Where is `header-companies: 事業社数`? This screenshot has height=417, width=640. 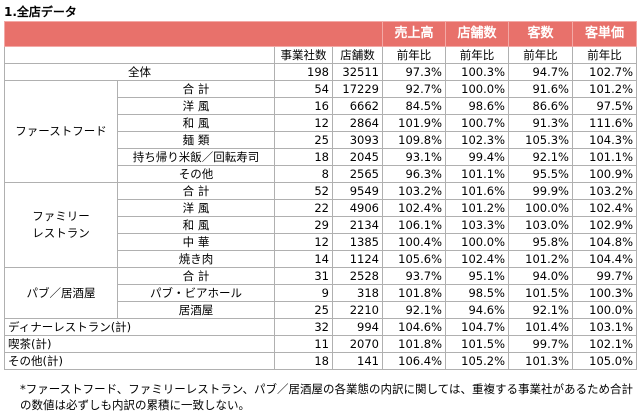 header-companies: 事業社数 is located at coordinates (303, 55).